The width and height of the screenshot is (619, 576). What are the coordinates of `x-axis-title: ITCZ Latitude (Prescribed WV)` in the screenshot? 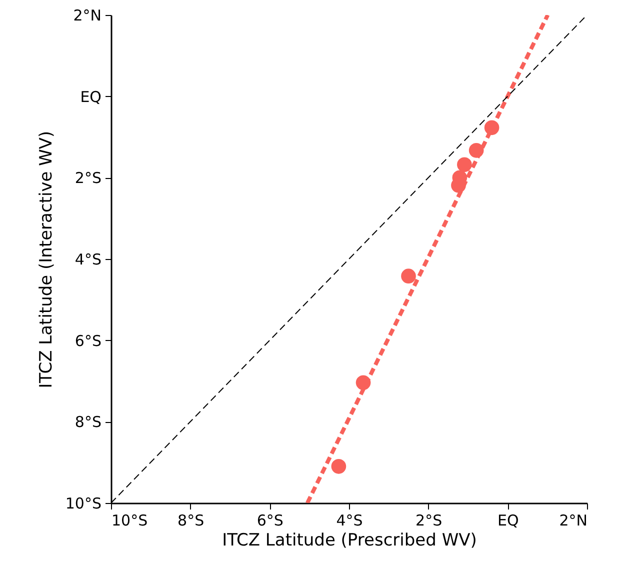 It's located at (349, 540).